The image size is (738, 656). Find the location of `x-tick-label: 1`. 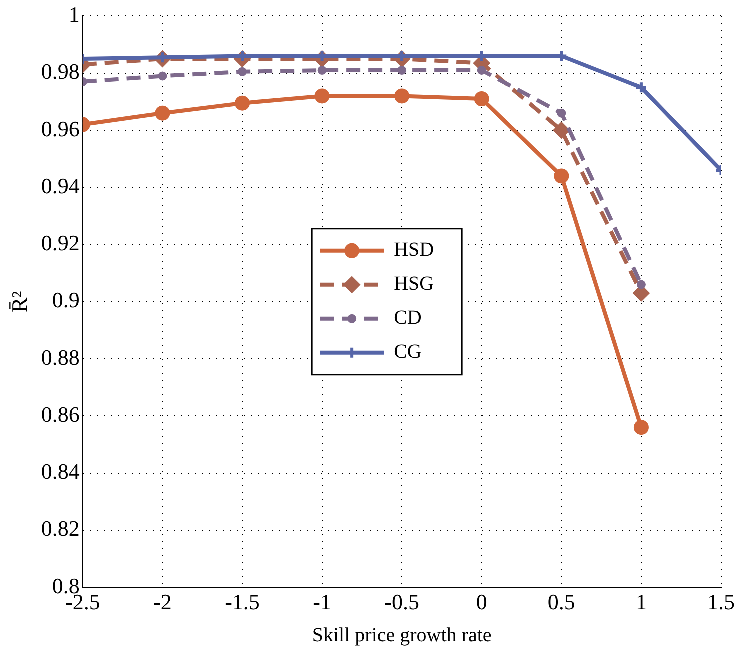

x-tick-label: 1 is located at coordinates (641, 602).